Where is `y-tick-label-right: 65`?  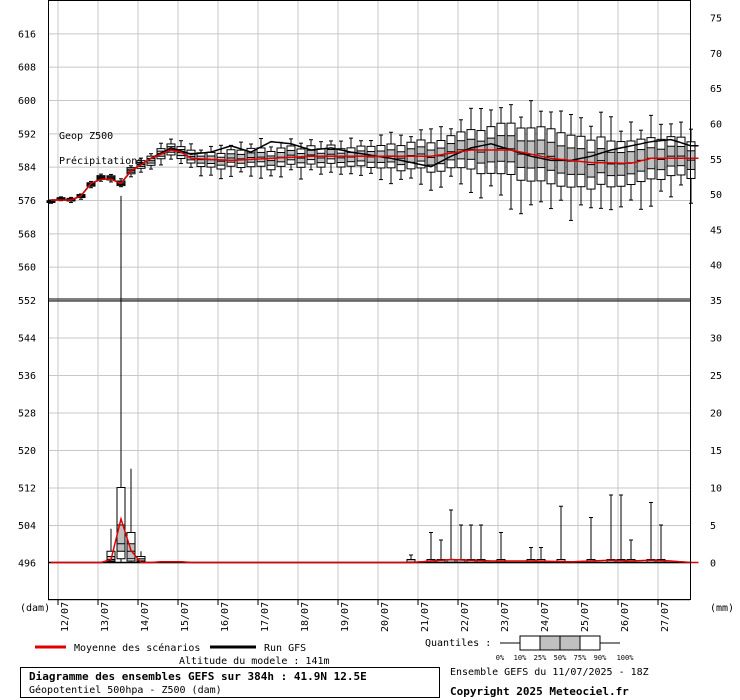 y-tick-label-right: 65 is located at coordinates (716, 89).